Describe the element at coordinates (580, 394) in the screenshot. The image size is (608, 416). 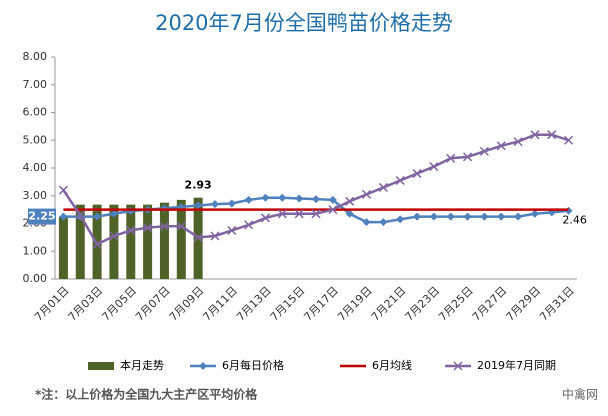
I see `brand: 中禽网` at that location.